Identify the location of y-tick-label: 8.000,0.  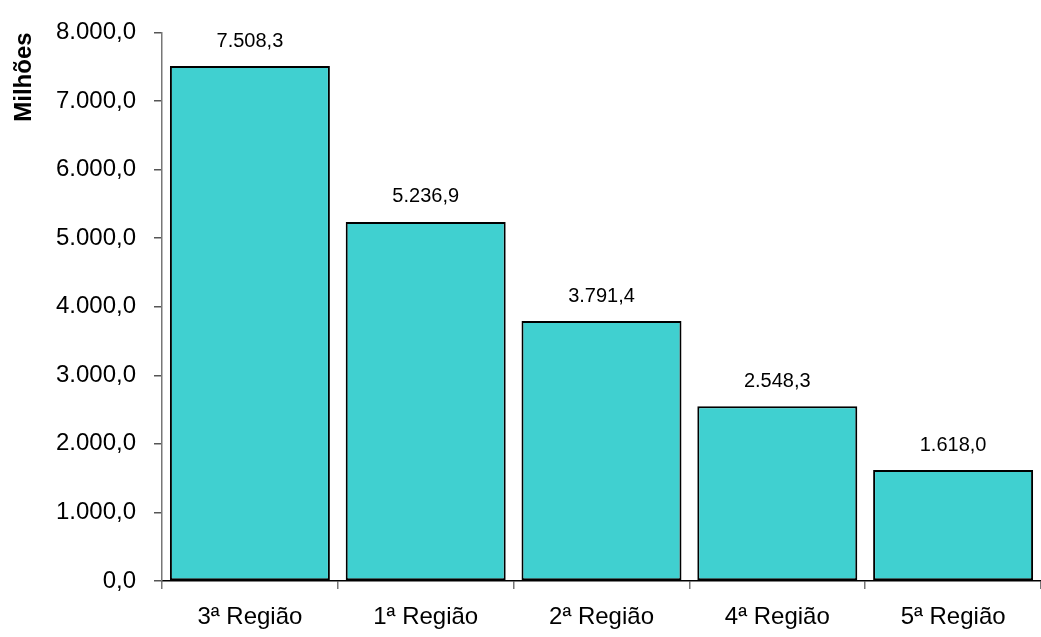
(95, 31).